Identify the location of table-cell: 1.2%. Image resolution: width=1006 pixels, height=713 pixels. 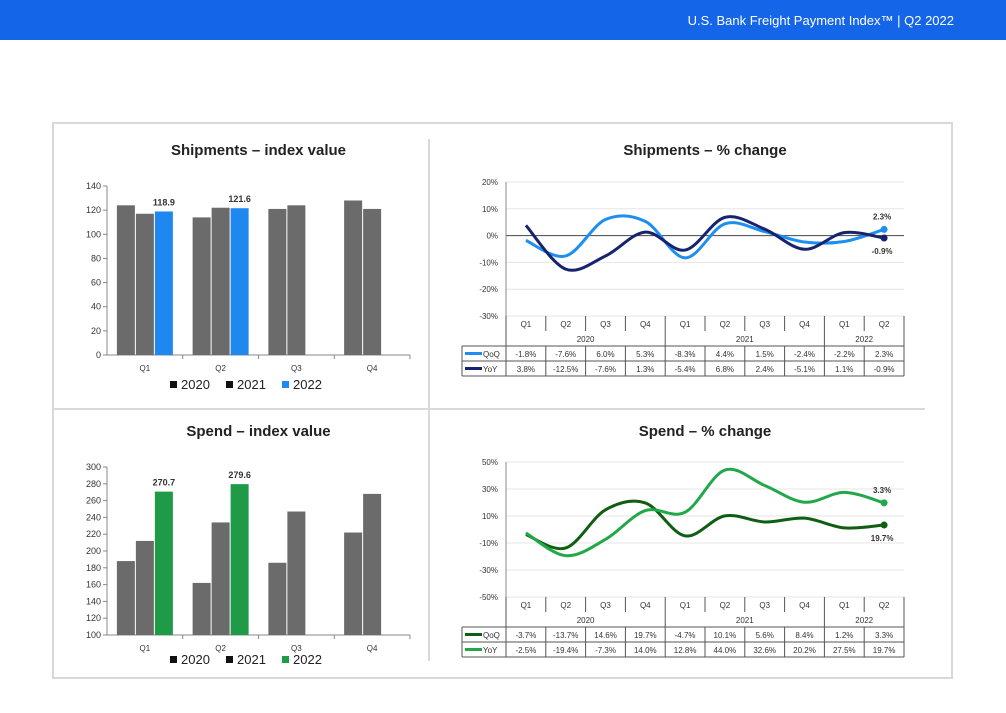
(844, 635).